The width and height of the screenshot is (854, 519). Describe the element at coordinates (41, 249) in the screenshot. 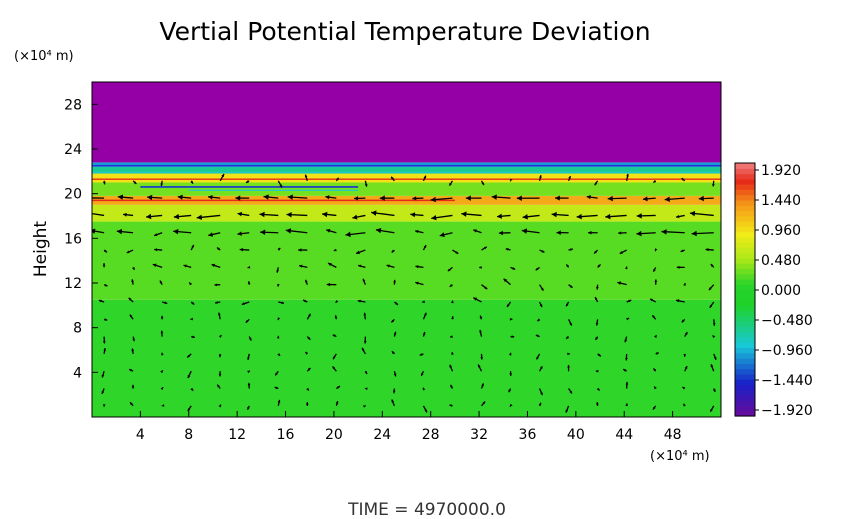

I see `y-axis-label: Height` at that location.